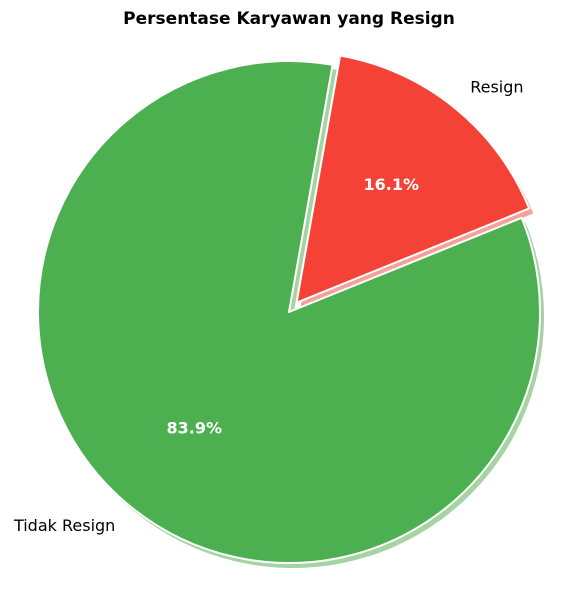 This screenshot has width=574, height=590. I want to click on chart-title: Persentase Karyawan yang Resign, so click(289, 19).